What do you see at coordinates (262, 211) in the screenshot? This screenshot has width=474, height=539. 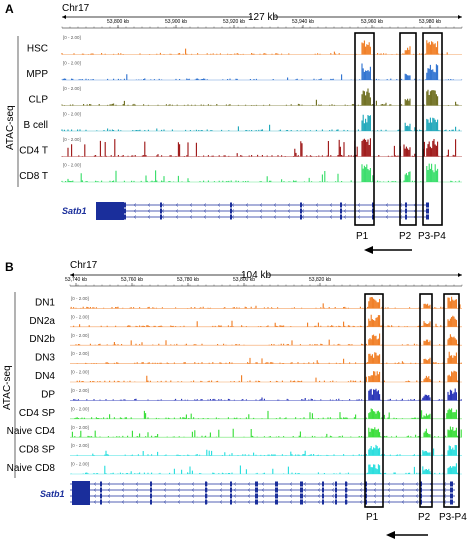 I see `panel-a-satb1-gene-model` at bounding box center [262, 211].